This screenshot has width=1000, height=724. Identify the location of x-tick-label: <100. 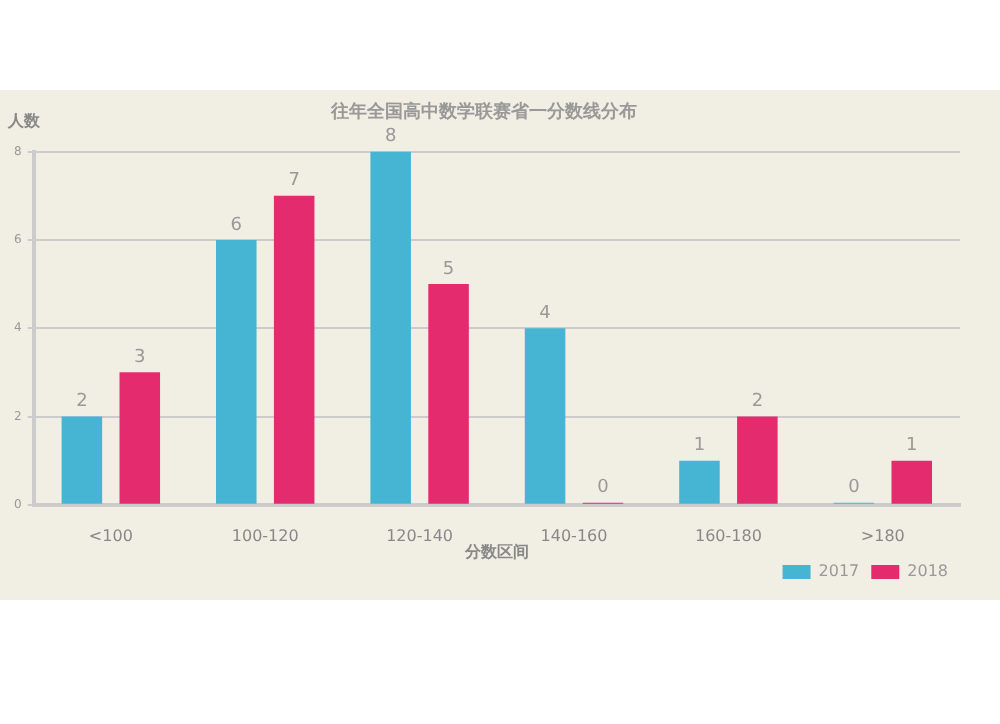
(110, 535).